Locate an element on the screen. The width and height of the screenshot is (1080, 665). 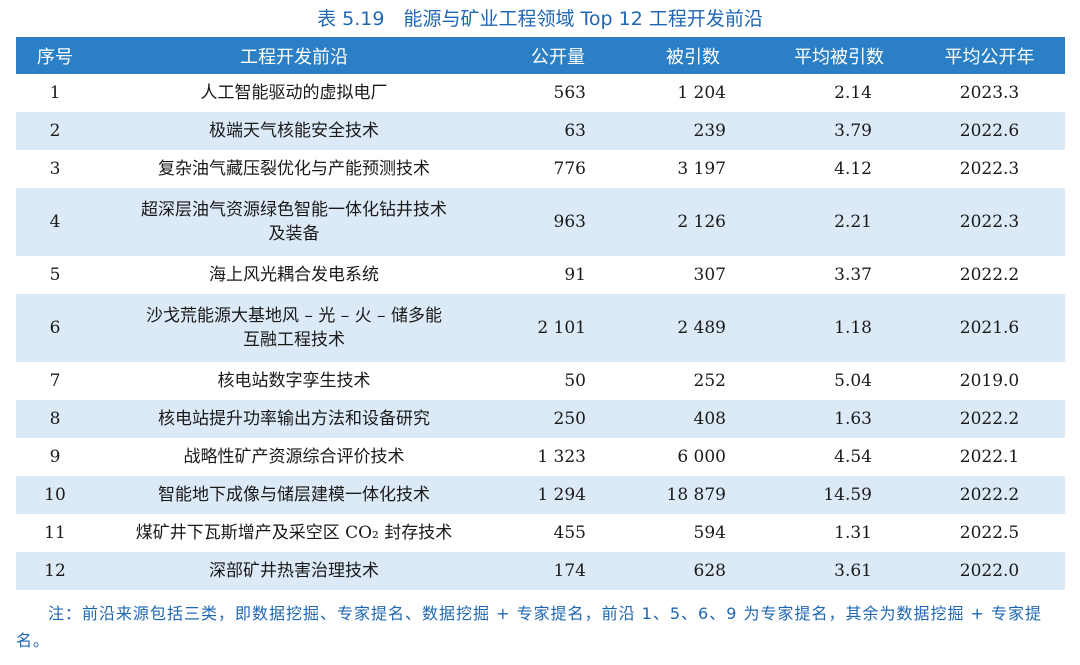
table-row: 4 超深层油气资源绿色智能一体化钻井技术 及装备 963 2 126 2.21 2022.3 is located at coordinates (540, 222).